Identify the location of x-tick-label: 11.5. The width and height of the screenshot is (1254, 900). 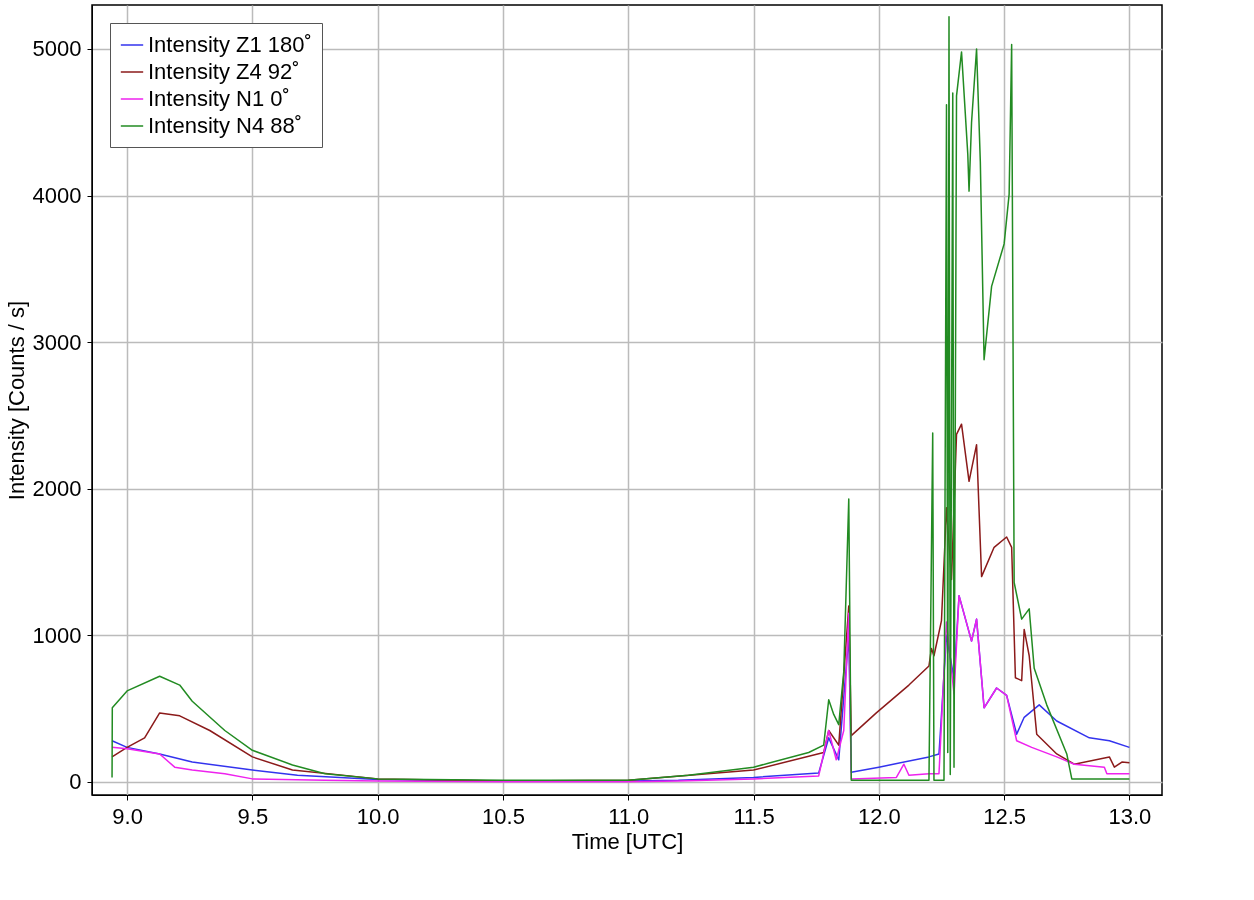
(754, 816).